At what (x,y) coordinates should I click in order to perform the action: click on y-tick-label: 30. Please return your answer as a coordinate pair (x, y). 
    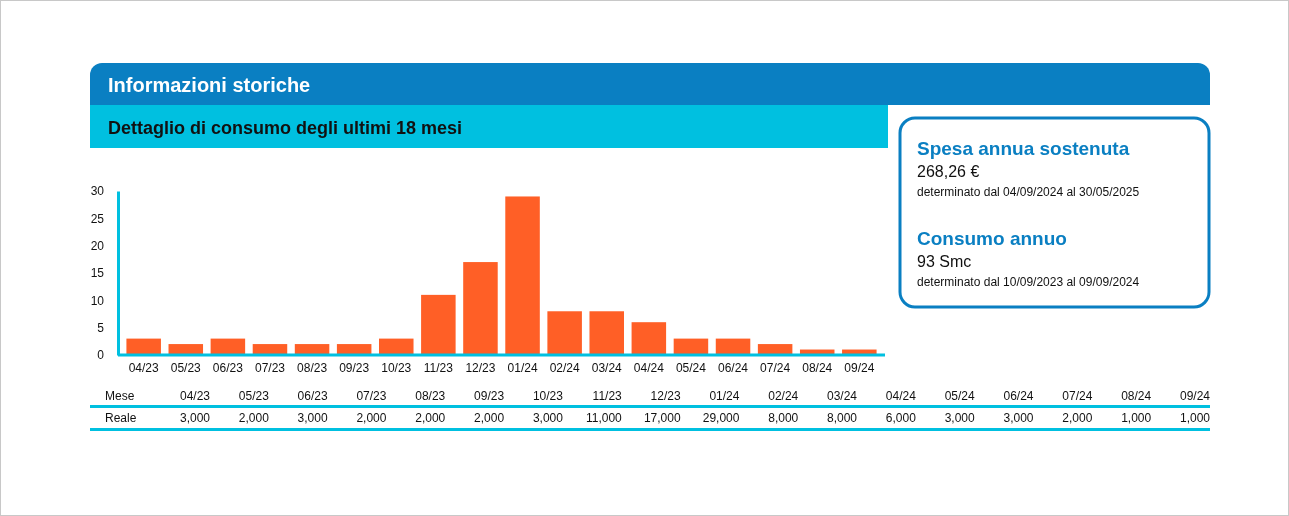
    Looking at the image, I should click on (97, 191).